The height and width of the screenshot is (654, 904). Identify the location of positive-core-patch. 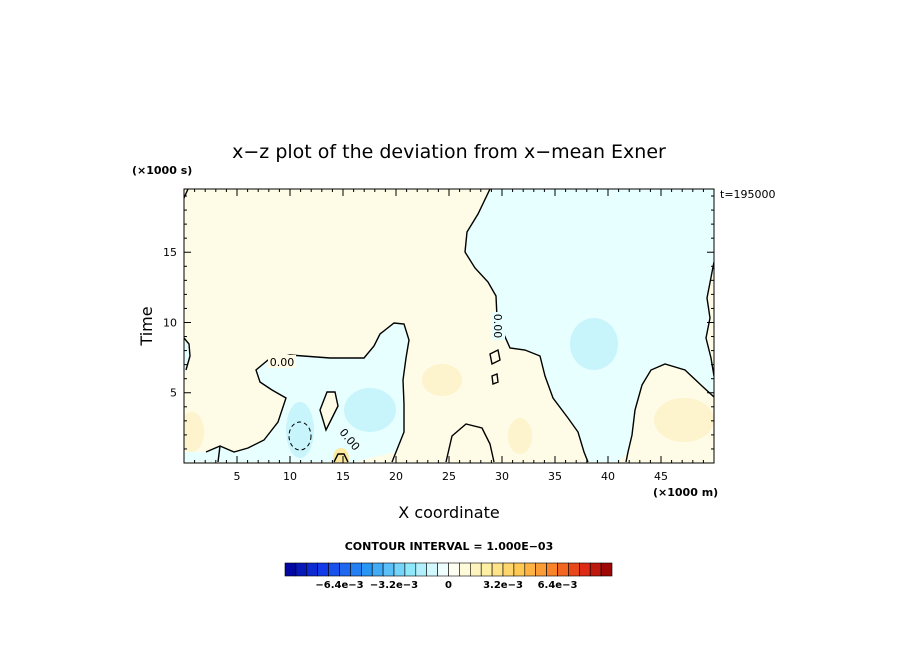
(341, 455).